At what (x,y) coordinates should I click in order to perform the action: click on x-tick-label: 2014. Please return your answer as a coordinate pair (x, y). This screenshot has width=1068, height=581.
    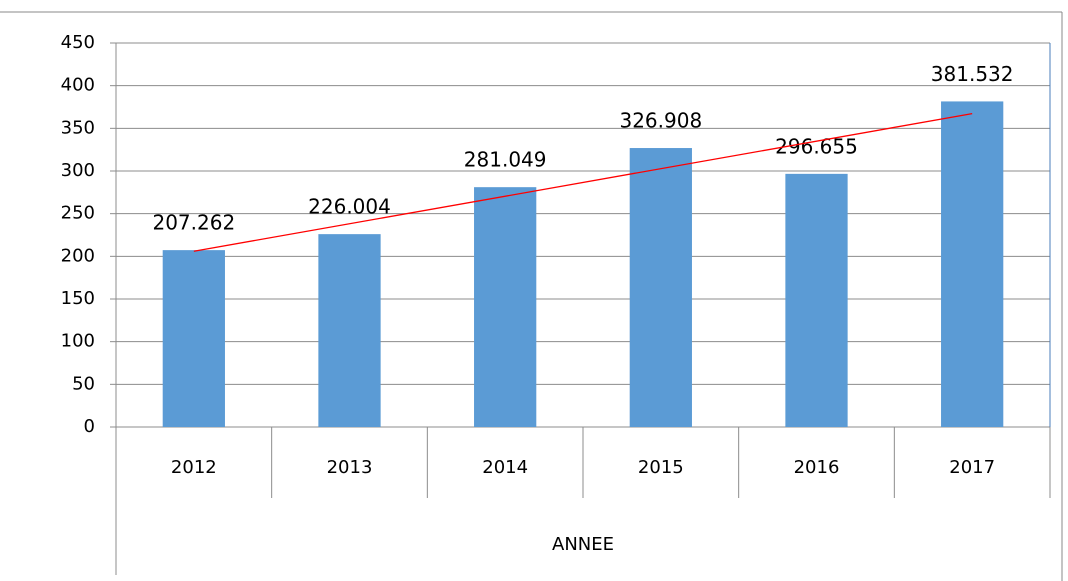
    Looking at the image, I should click on (505, 467).